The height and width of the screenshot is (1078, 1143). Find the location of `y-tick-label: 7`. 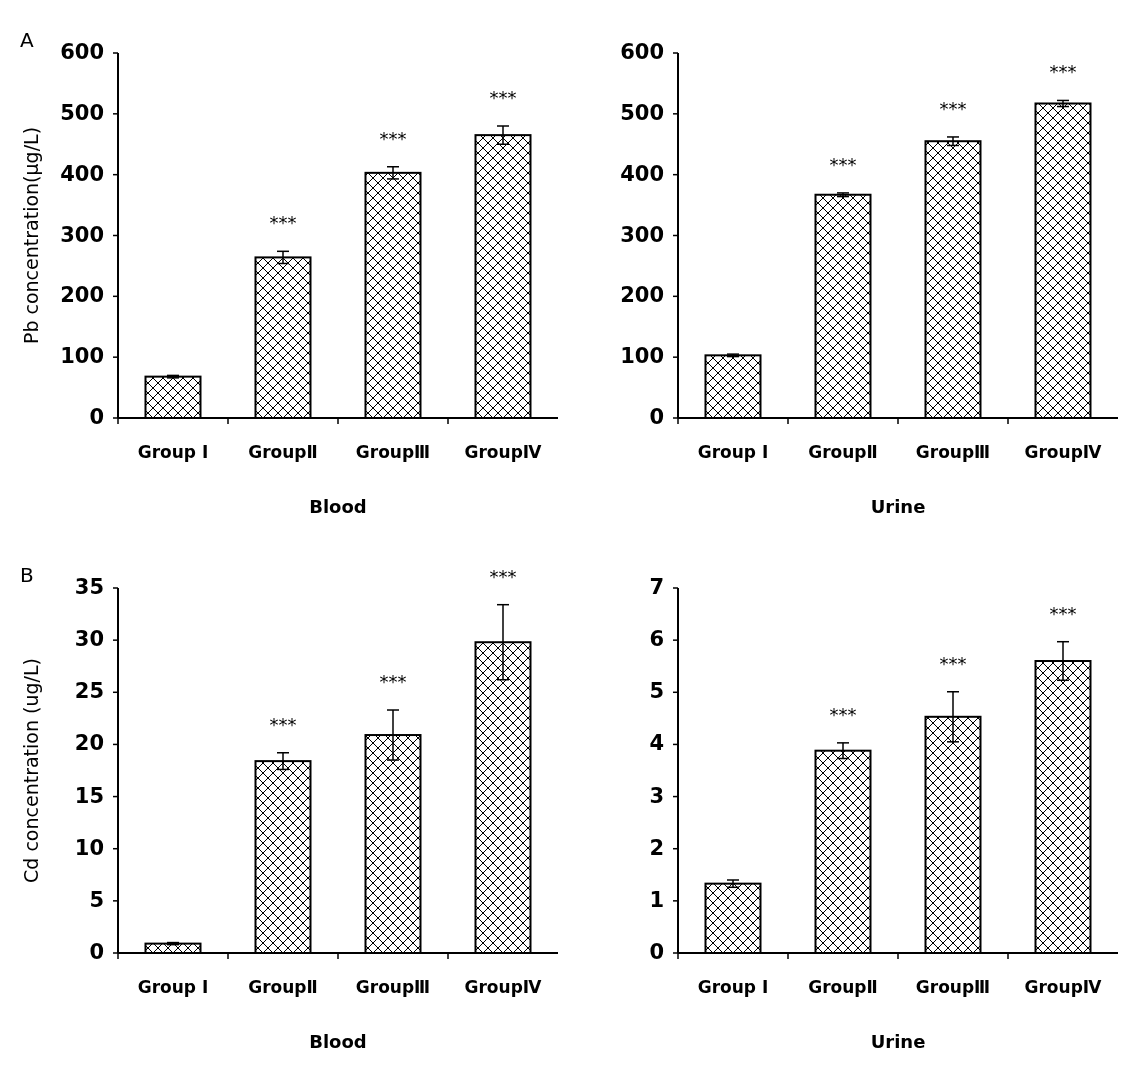

y-tick-label: 7 is located at coordinates (656, 587).